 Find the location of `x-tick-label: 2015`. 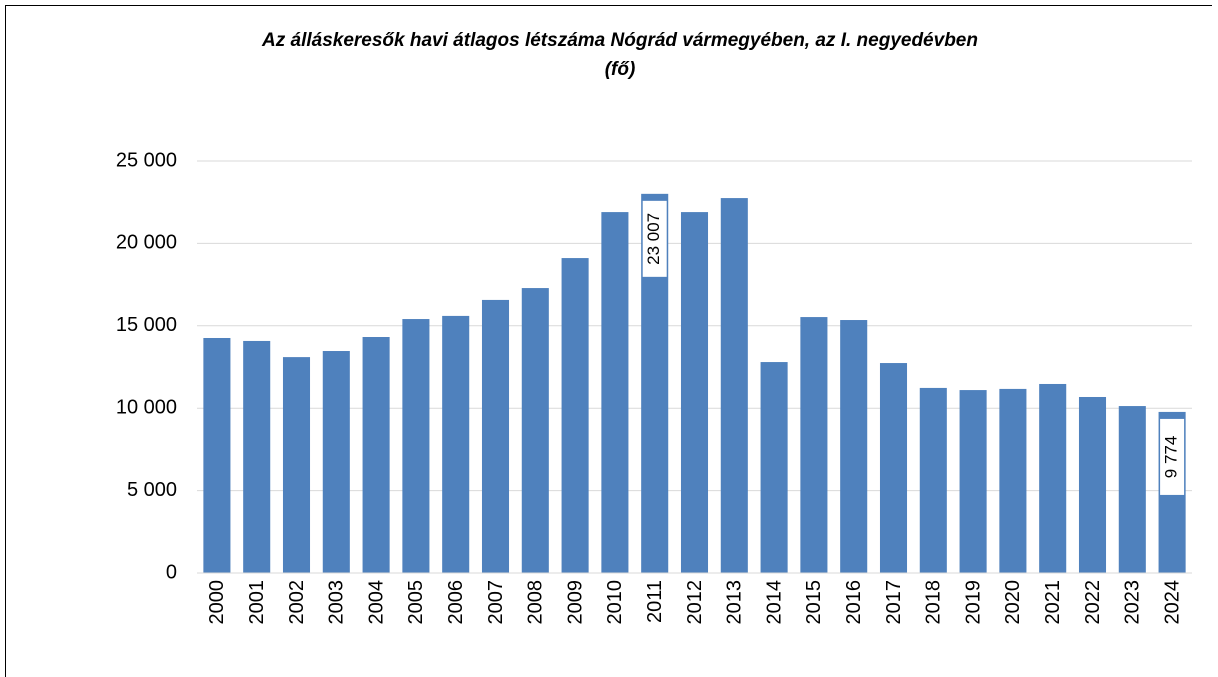

x-tick-label: 2015 is located at coordinates (814, 602).